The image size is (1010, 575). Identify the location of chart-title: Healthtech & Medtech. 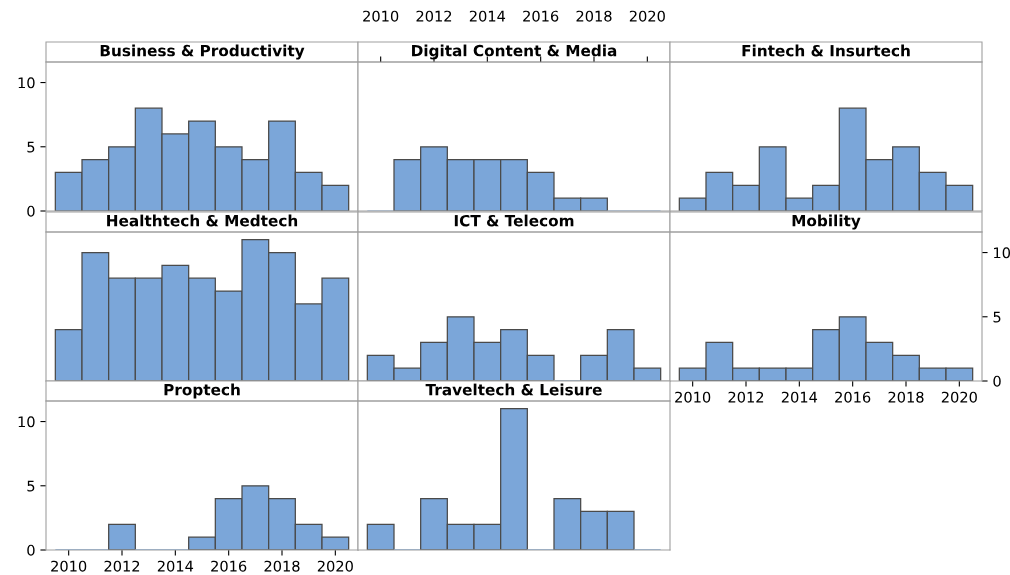
(202, 220).